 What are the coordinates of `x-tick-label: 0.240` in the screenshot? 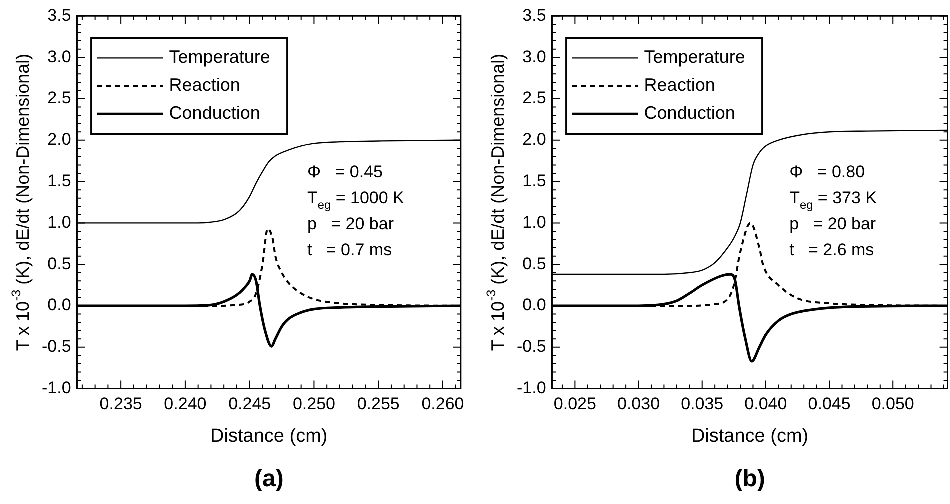 It's located at (185, 404).